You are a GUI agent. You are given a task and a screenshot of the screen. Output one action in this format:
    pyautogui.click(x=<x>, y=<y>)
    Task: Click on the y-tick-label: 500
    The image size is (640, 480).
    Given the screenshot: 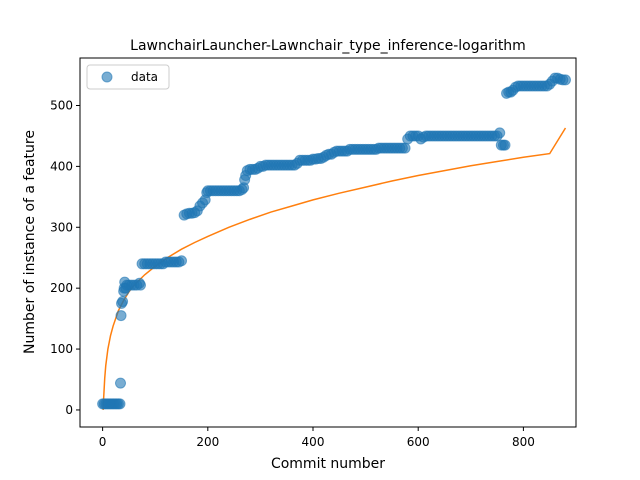 What is the action you would take?
    pyautogui.click(x=61, y=105)
    